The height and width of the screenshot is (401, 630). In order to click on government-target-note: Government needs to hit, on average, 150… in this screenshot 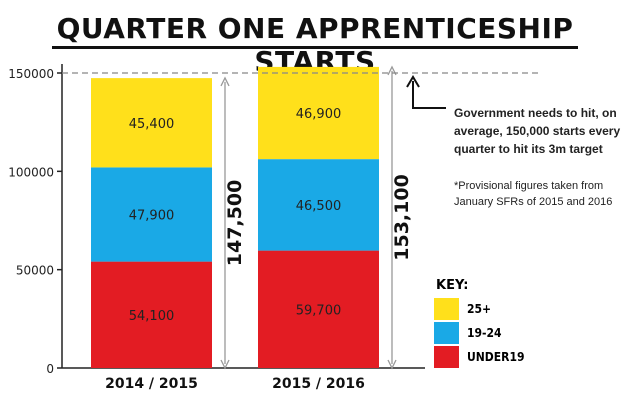, I will do `click(537, 131)`.